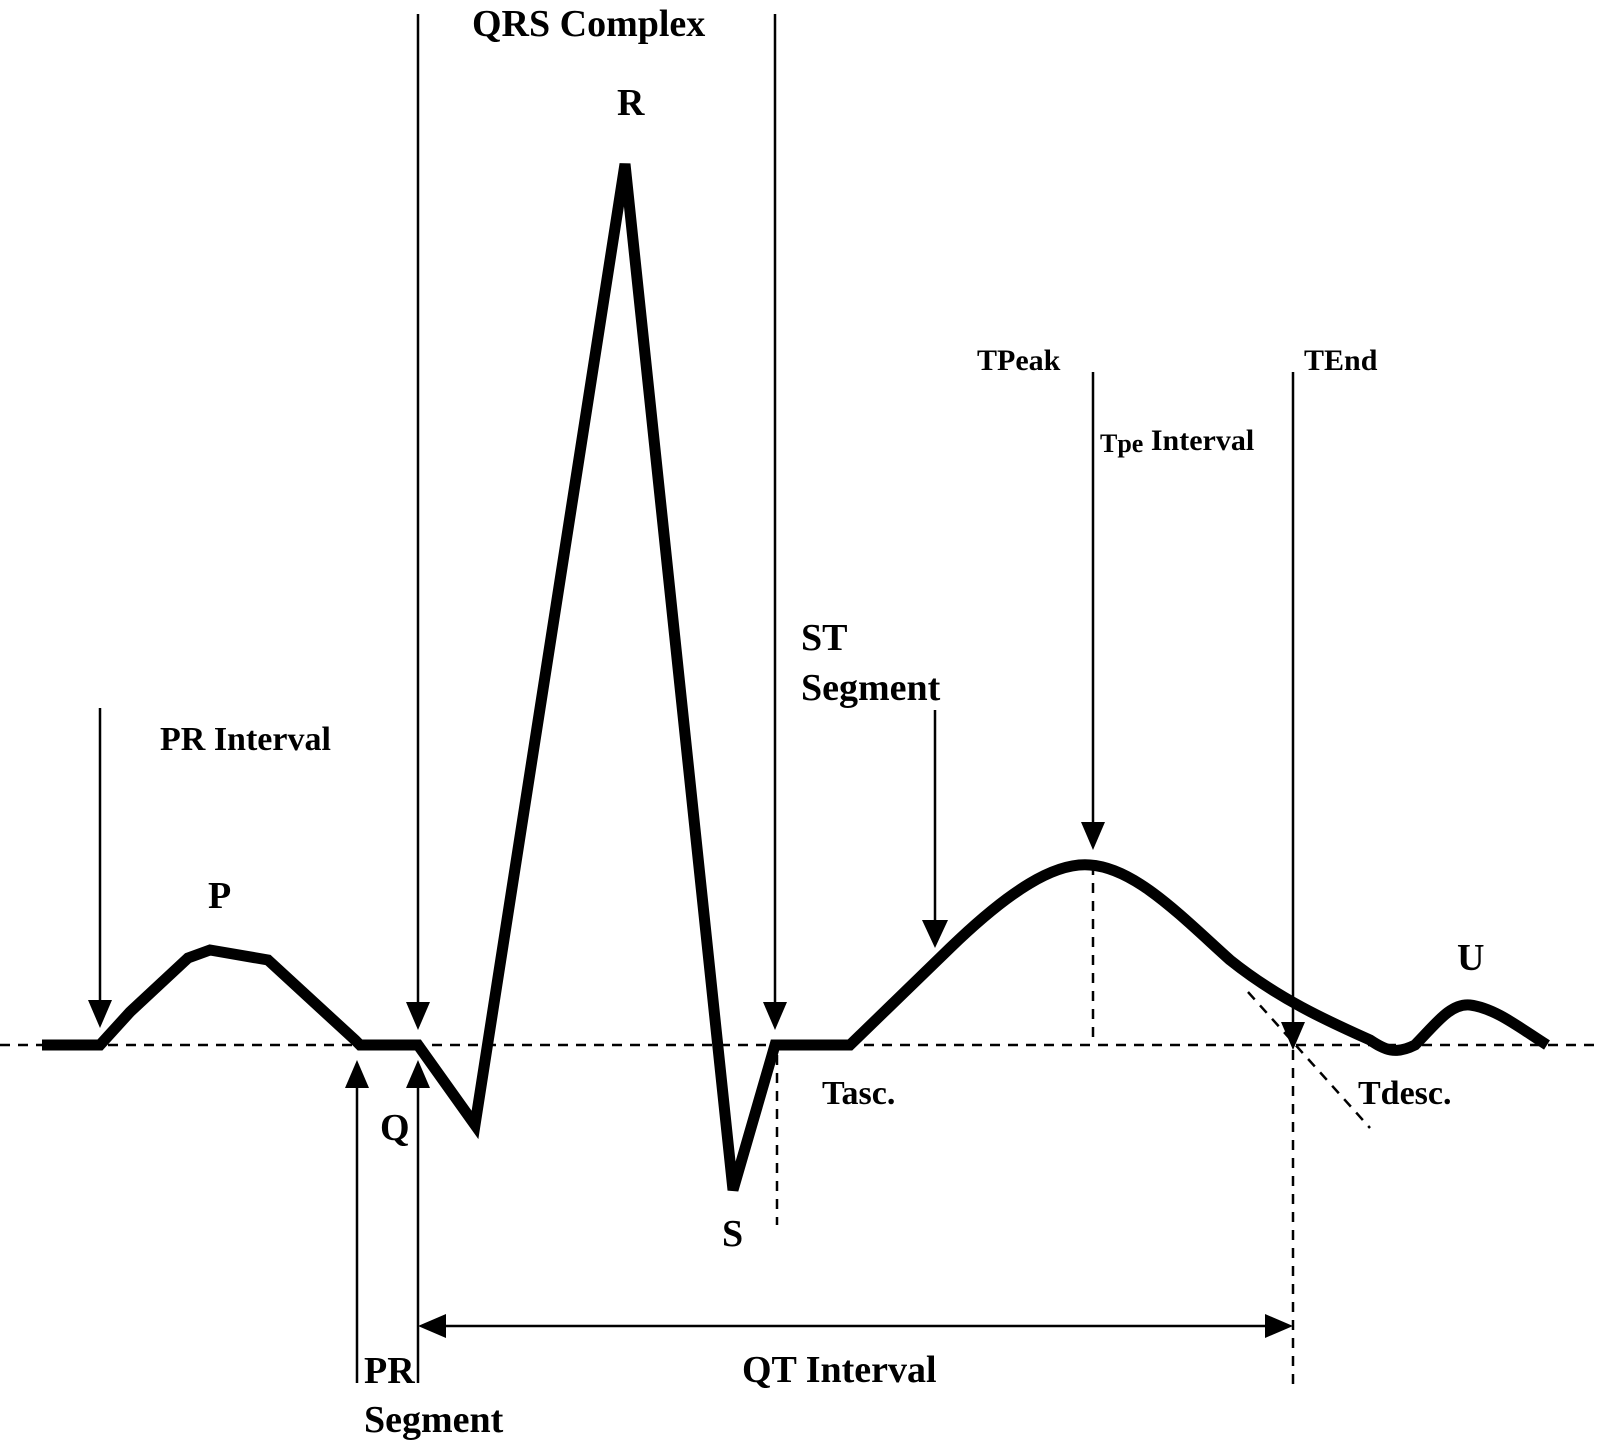 The width and height of the screenshot is (1597, 1444). Describe the element at coordinates (418, 1074) in the screenshot. I see `pr-segment-arrowhead-right` at that location.